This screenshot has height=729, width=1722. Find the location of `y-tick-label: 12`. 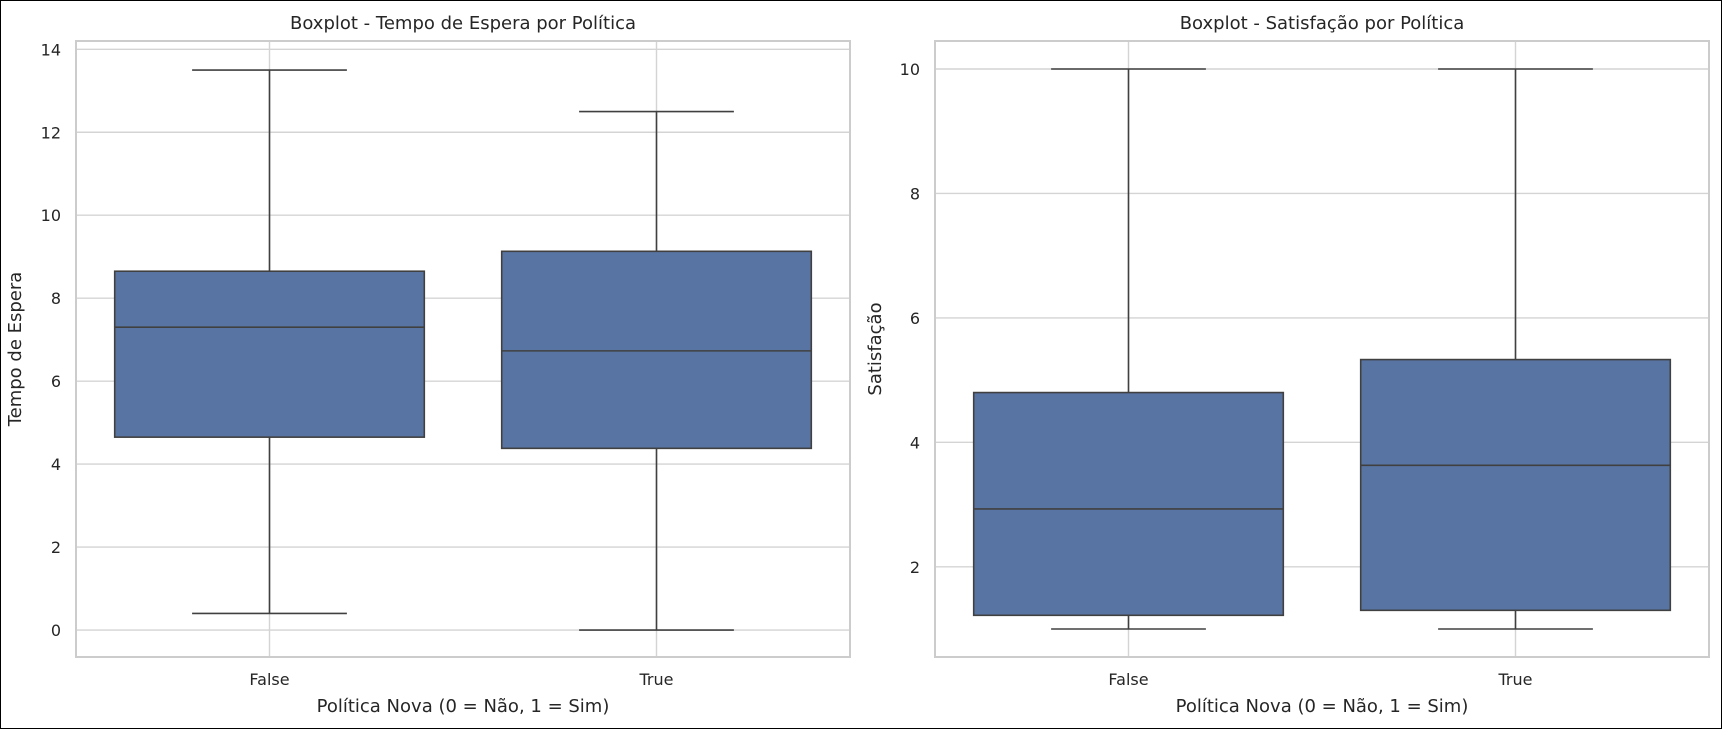

y-tick-label: 12 is located at coordinates (51, 132).